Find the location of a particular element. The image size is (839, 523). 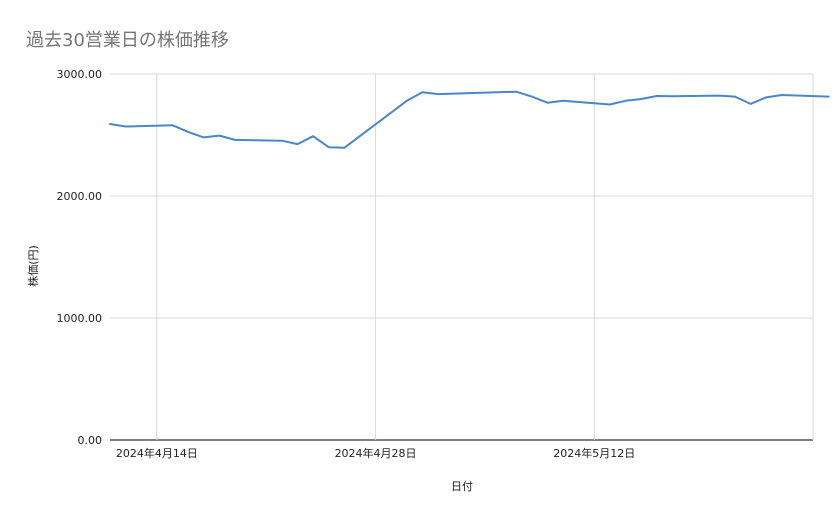

y-axis-label: 株価(円) is located at coordinates (33, 266).